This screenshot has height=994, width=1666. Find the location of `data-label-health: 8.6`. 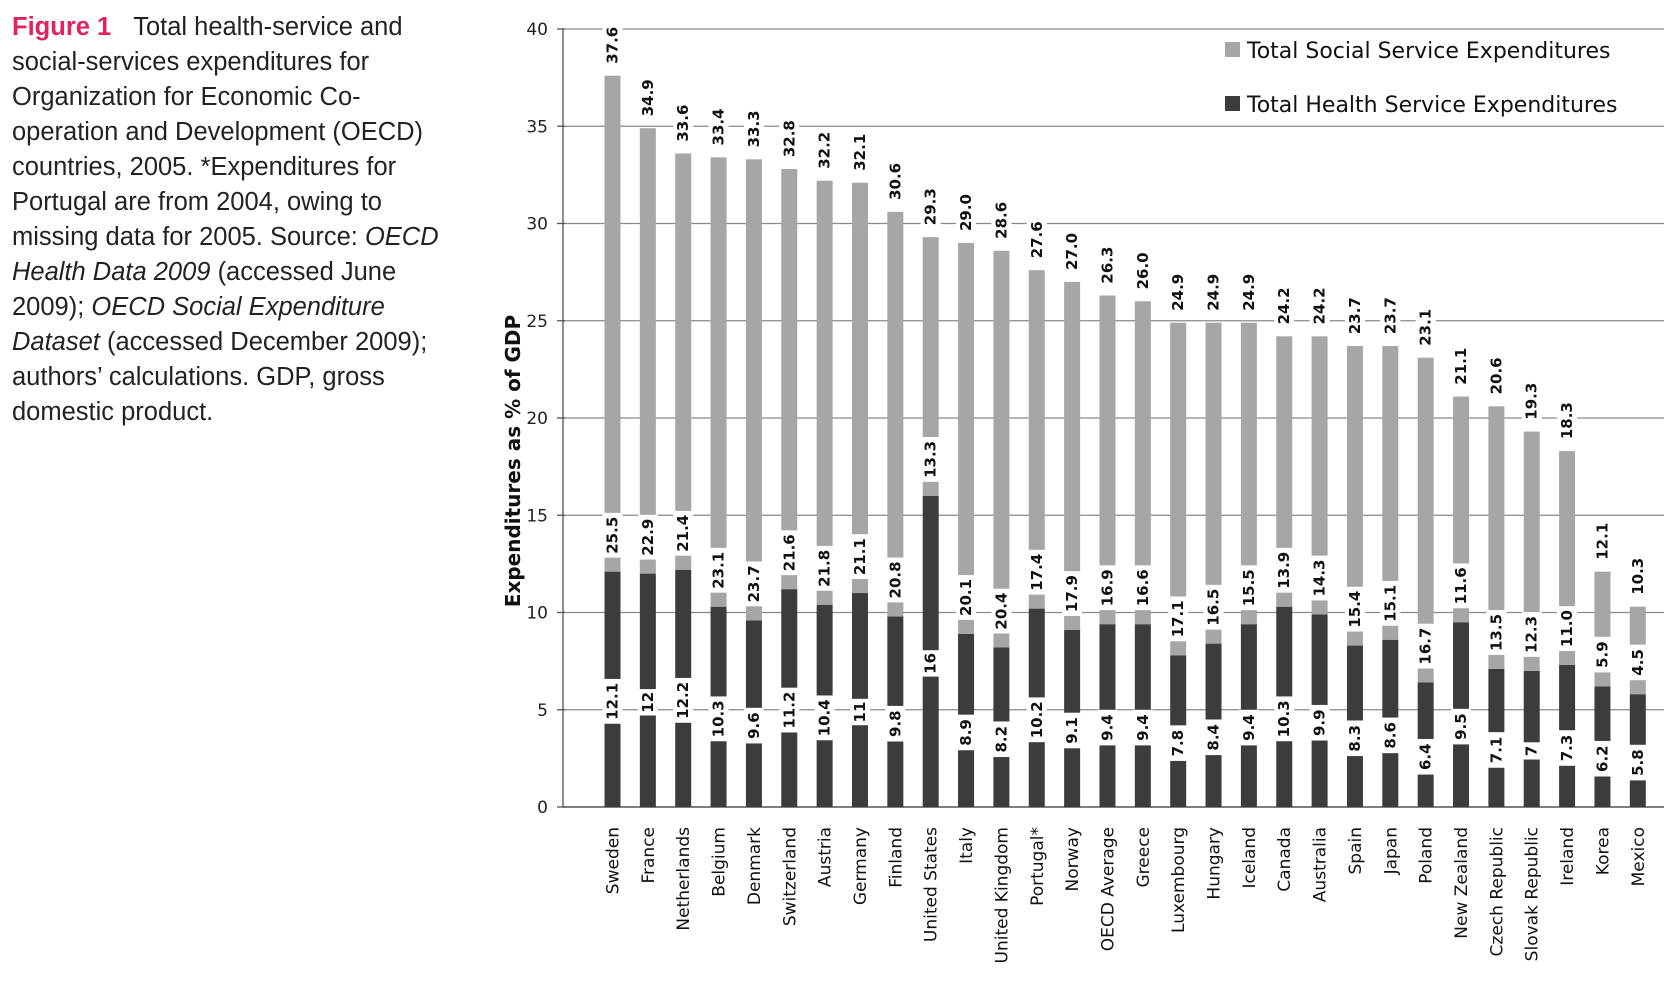

data-label-health: 8.6 is located at coordinates (1390, 735).